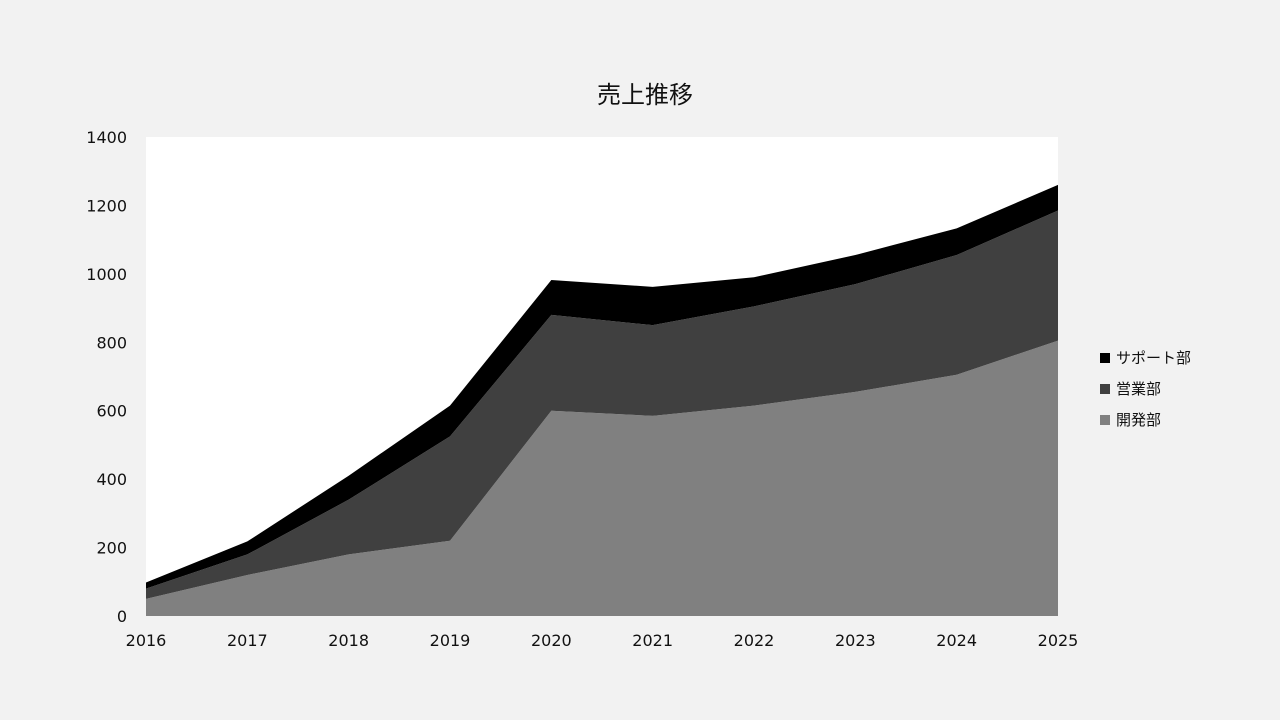 The height and width of the screenshot is (720, 1280). Describe the element at coordinates (450, 640) in the screenshot. I see `x-tick-label: 2019` at that location.